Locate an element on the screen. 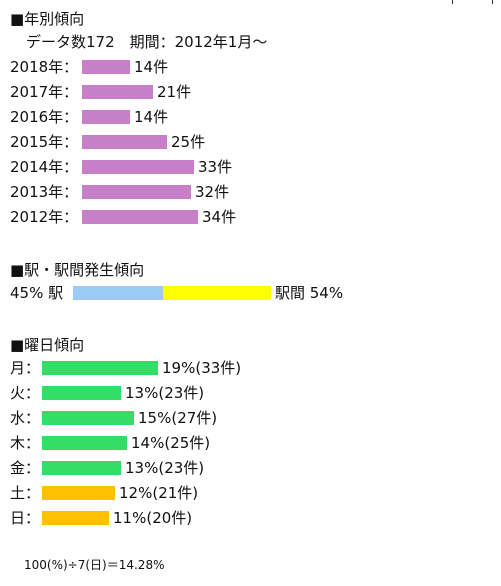  year-row: 2016年： 14件 is located at coordinates (250, 117).